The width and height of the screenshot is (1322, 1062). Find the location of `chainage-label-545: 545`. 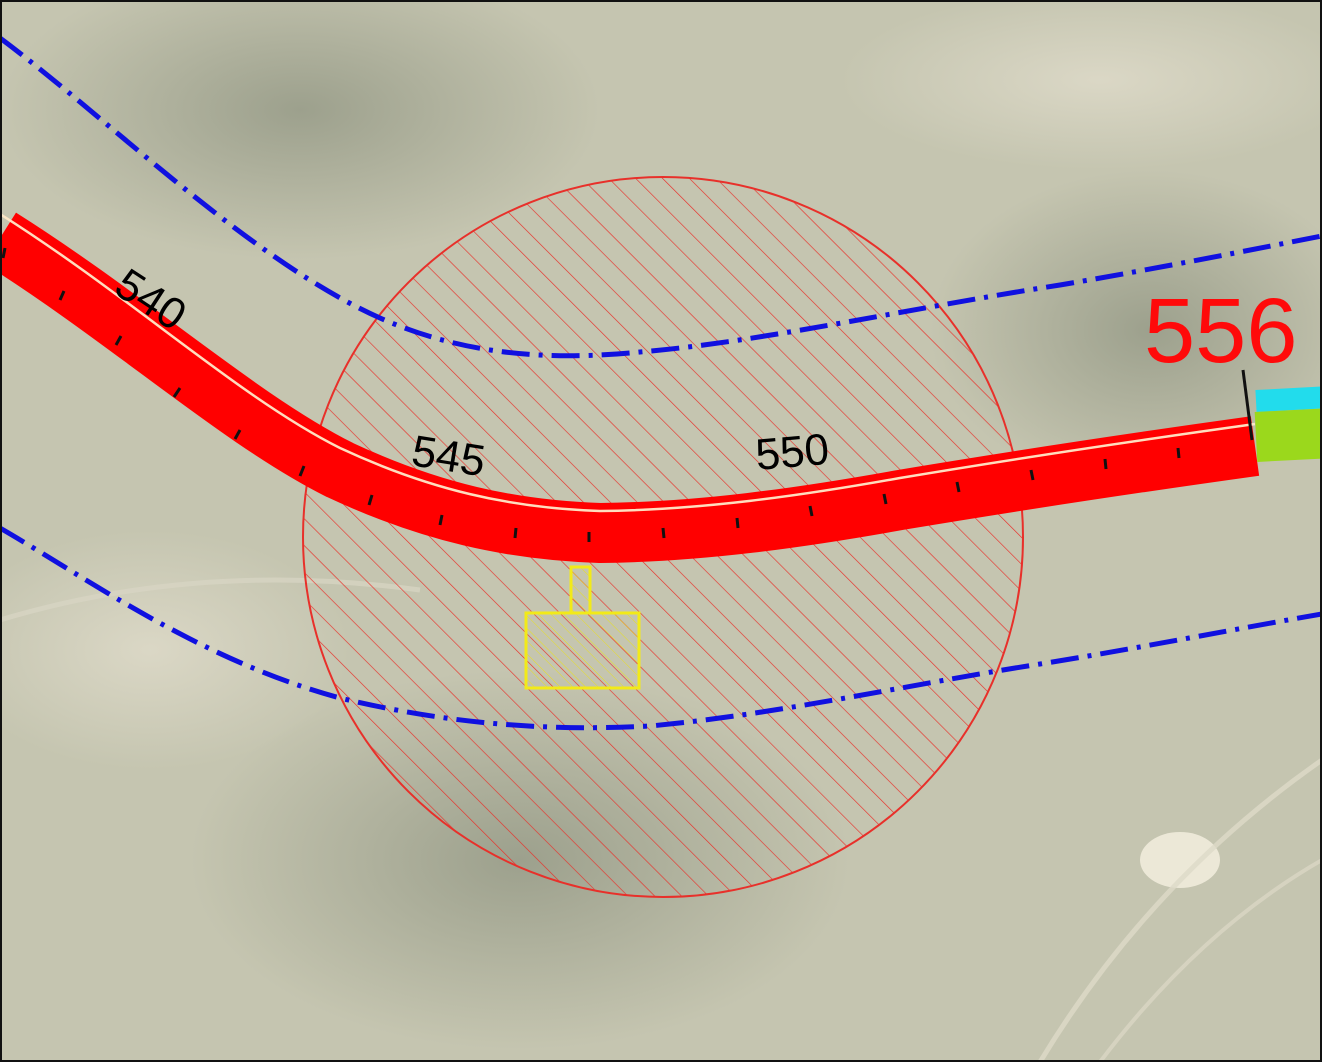

chainage-label-545: 545 is located at coordinates (448, 456).